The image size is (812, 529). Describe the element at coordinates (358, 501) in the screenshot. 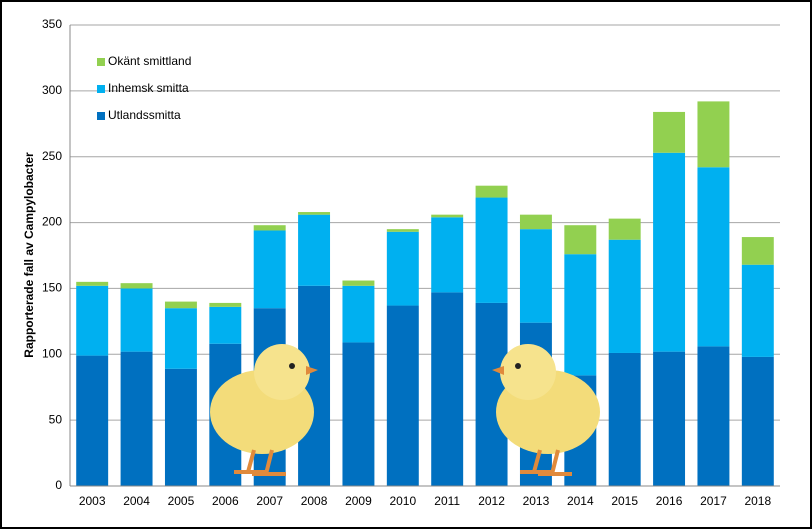

I see `x-tick-label: 2009` at that location.